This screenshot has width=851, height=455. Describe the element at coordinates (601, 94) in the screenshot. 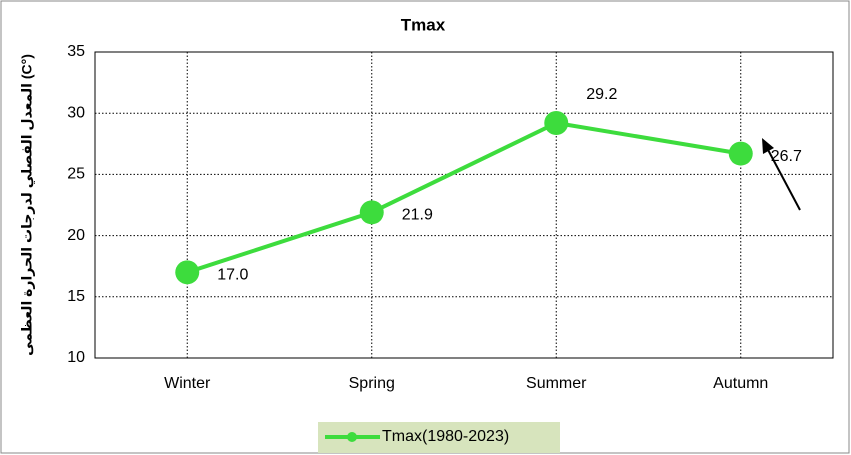

I see `data-label: 29.2` at that location.